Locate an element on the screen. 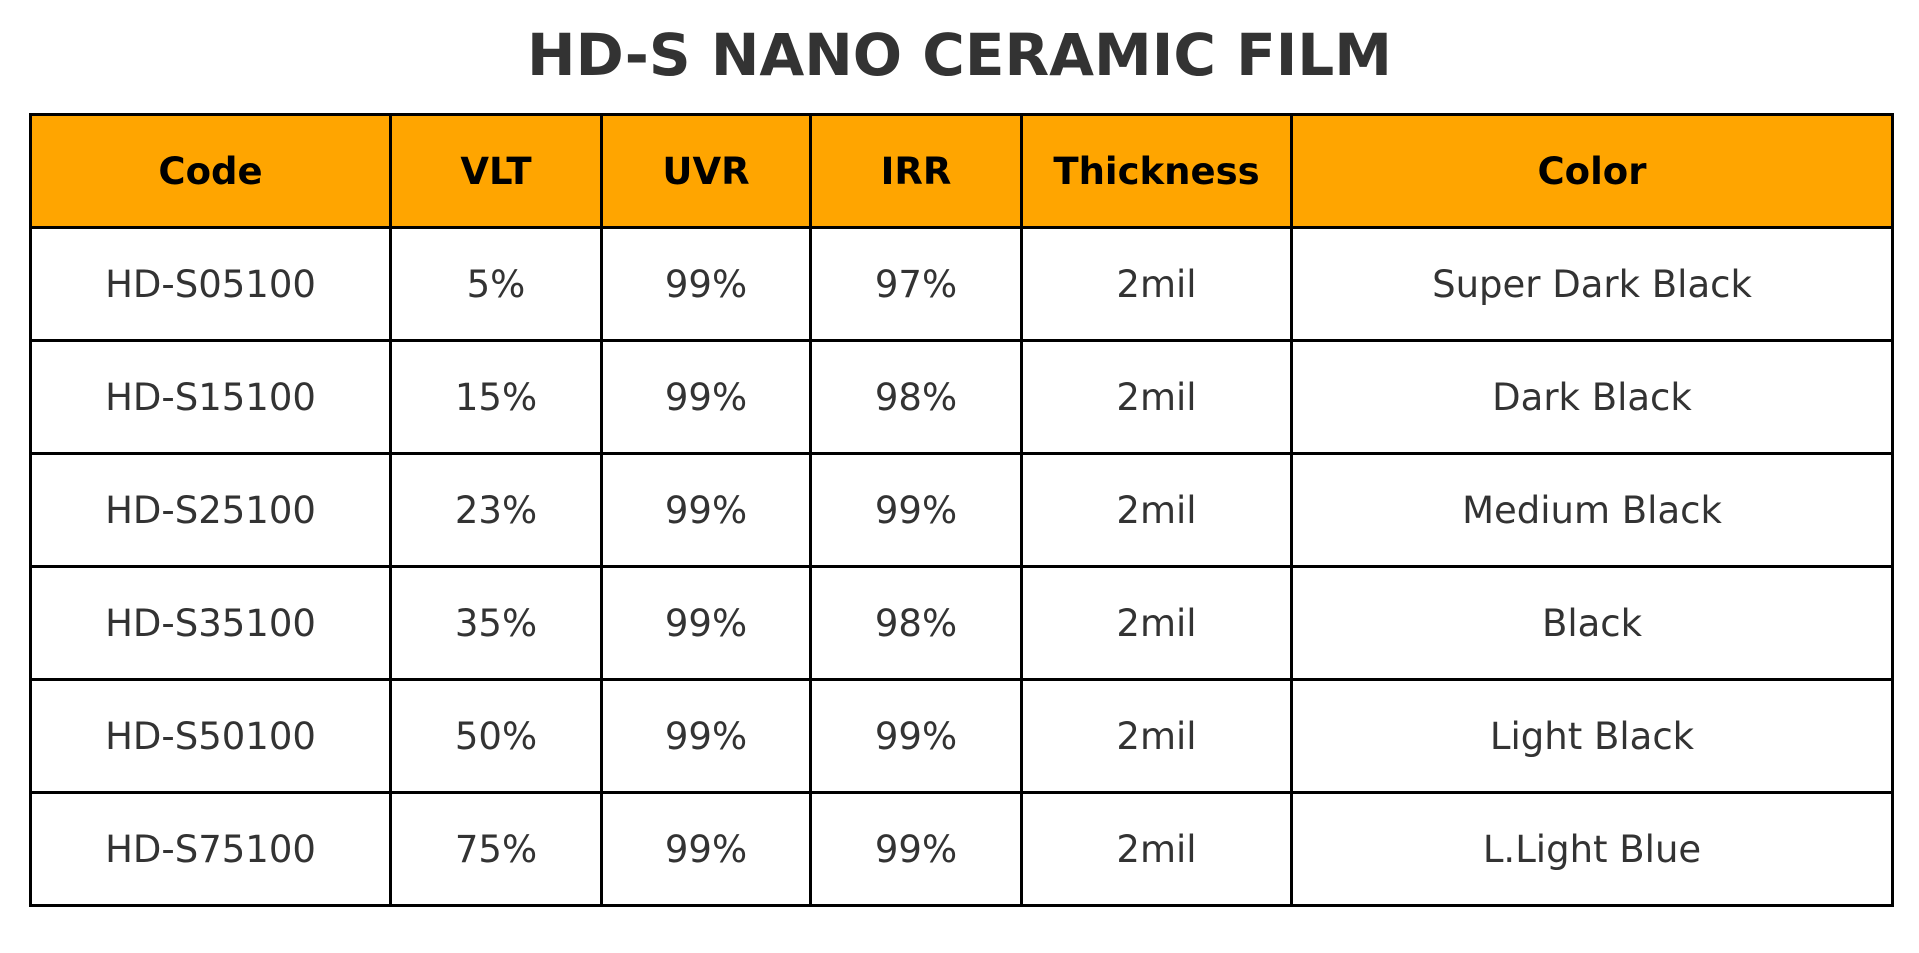 The height and width of the screenshot is (953, 1919). table-cell: HD-S05100 is located at coordinates (210, 284).